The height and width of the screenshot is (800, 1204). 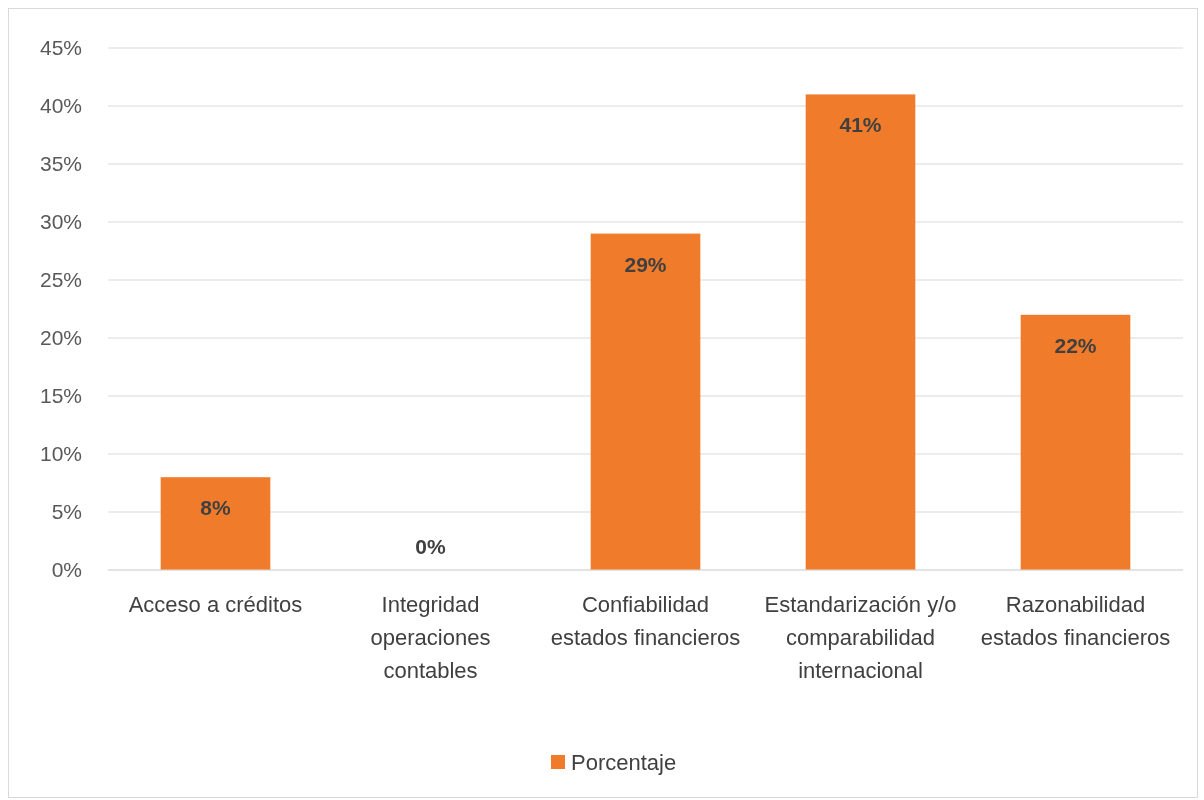 I want to click on y-tick-label: 45%, so click(x=60, y=48).